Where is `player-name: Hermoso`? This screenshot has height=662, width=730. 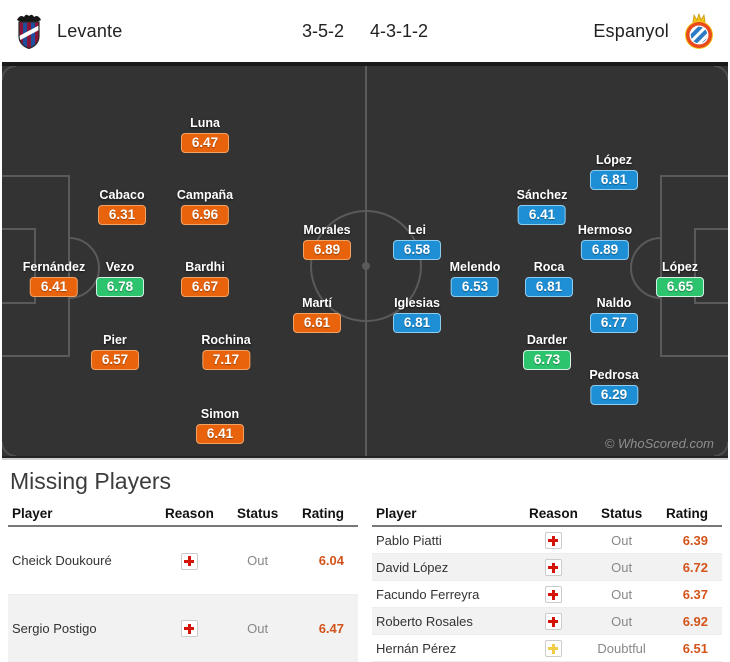
player-name: Hermoso is located at coordinates (605, 230).